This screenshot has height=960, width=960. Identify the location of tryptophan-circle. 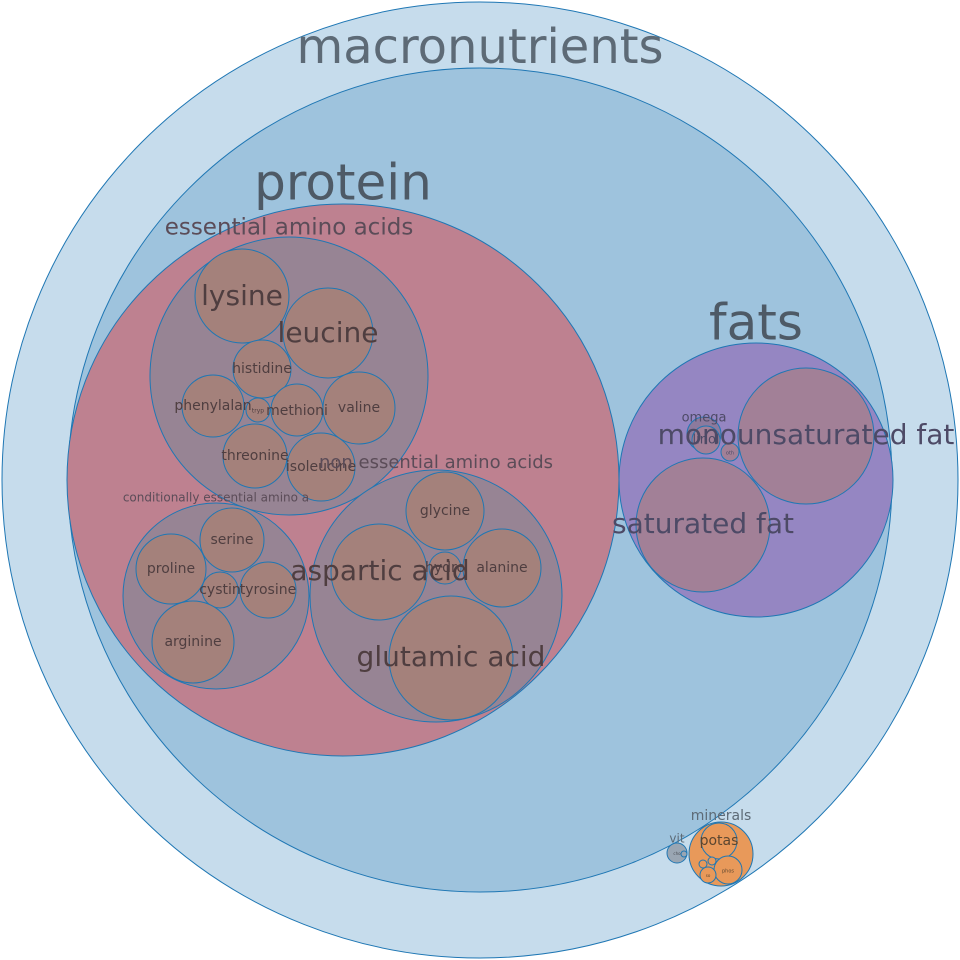
(258, 410).